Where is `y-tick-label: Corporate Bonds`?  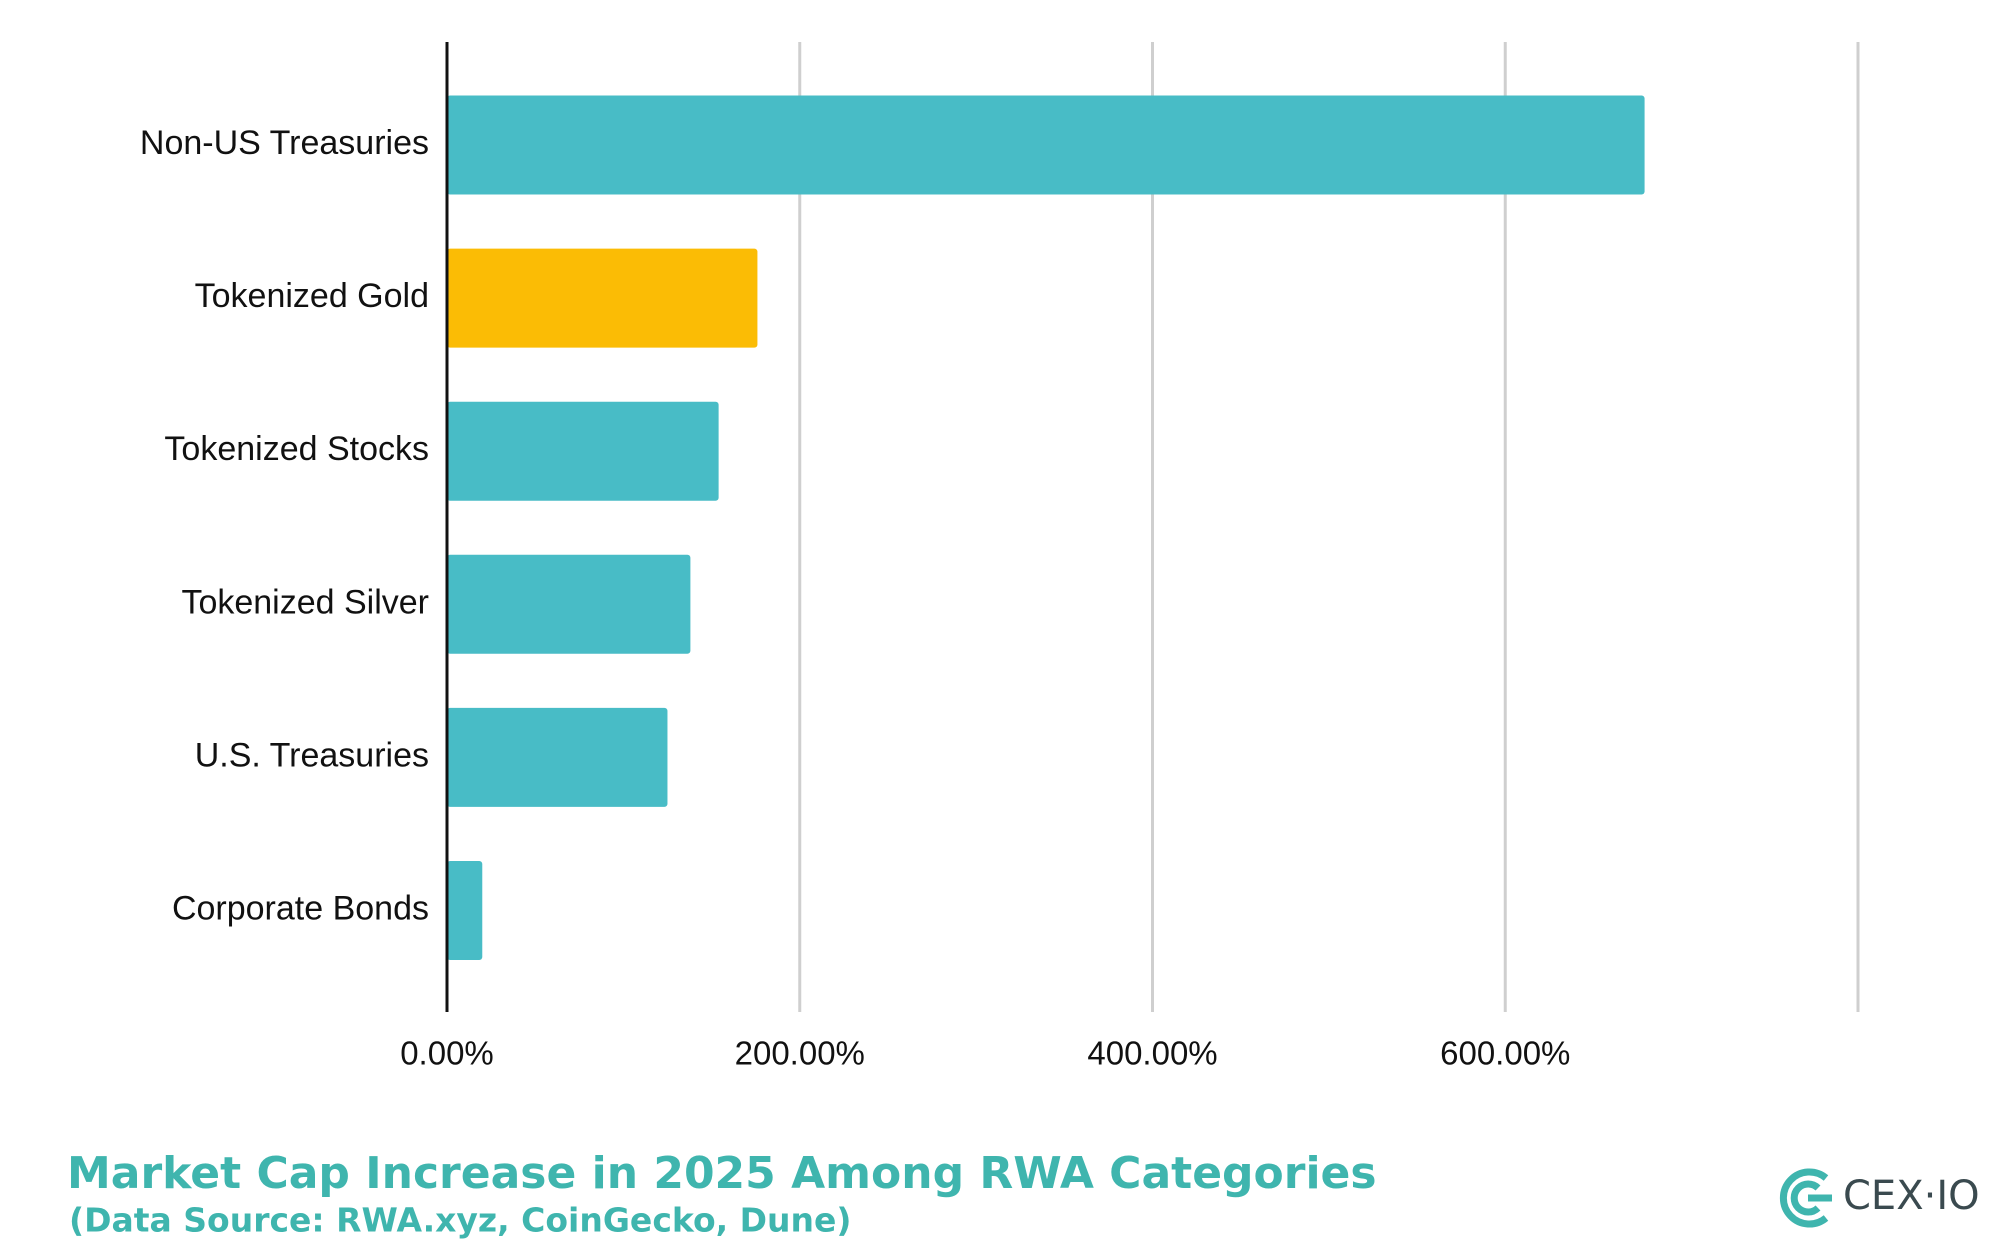
y-tick-label: Corporate Bonds is located at coordinates (300, 908).